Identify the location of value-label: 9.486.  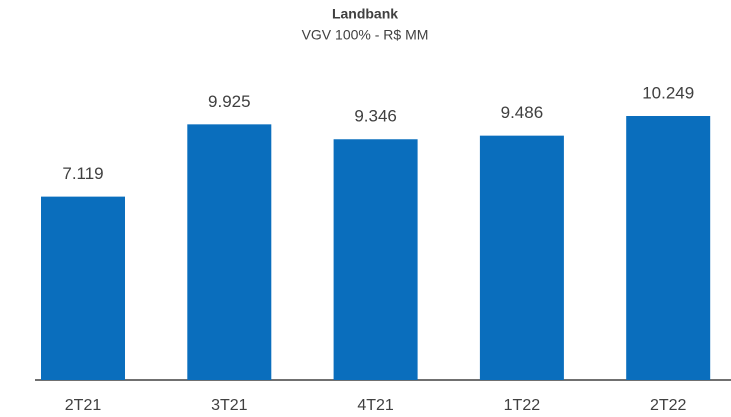
(522, 112).